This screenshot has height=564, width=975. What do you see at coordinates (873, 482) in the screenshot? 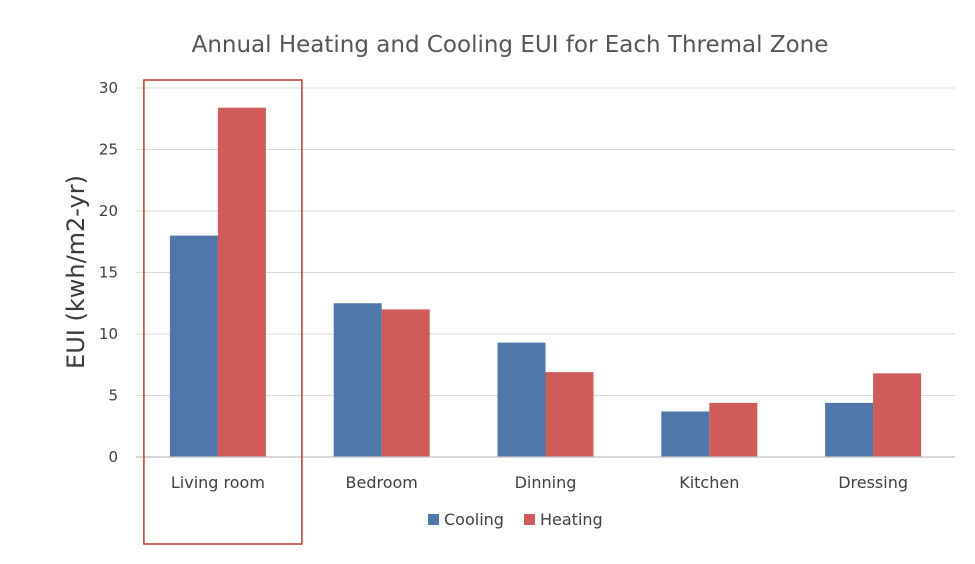
I see `category-label: Dressing` at bounding box center [873, 482].